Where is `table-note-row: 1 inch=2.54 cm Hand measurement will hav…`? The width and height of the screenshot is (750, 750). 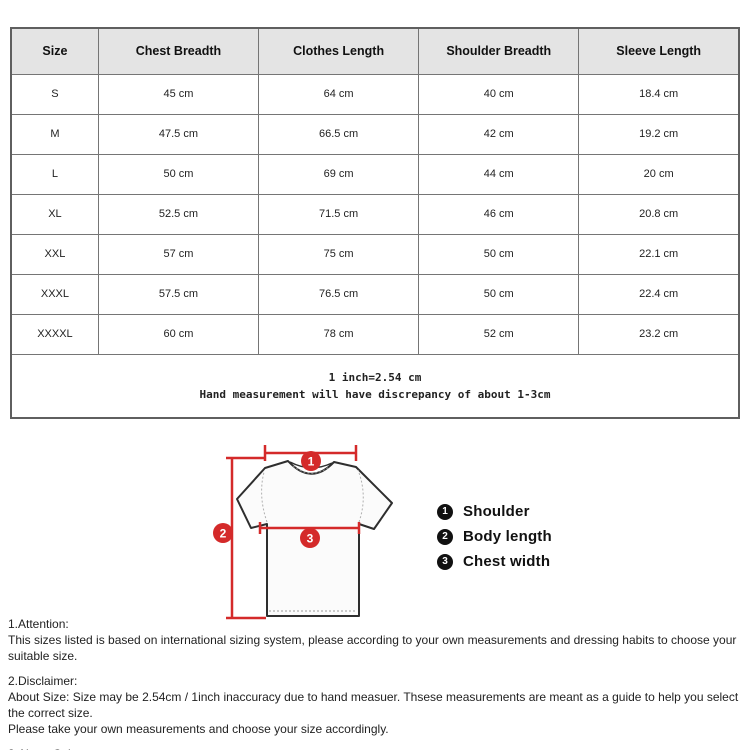 table-note-row: 1 inch=2.54 cm Hand measurement will hav… is located at coordinates (375, 386).